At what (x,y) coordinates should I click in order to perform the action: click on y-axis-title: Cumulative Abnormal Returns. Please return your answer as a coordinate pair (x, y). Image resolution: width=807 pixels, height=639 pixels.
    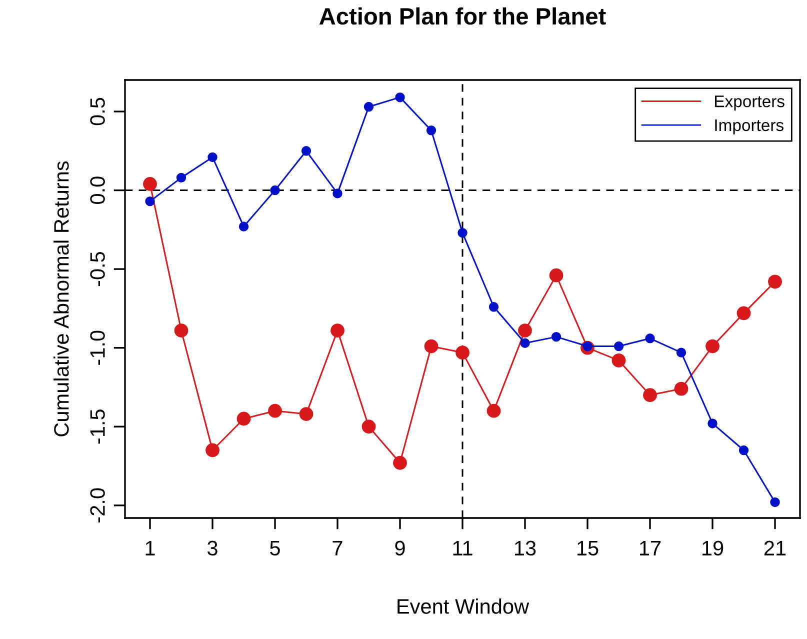
    Looking at the image, I should click on (61, 298).